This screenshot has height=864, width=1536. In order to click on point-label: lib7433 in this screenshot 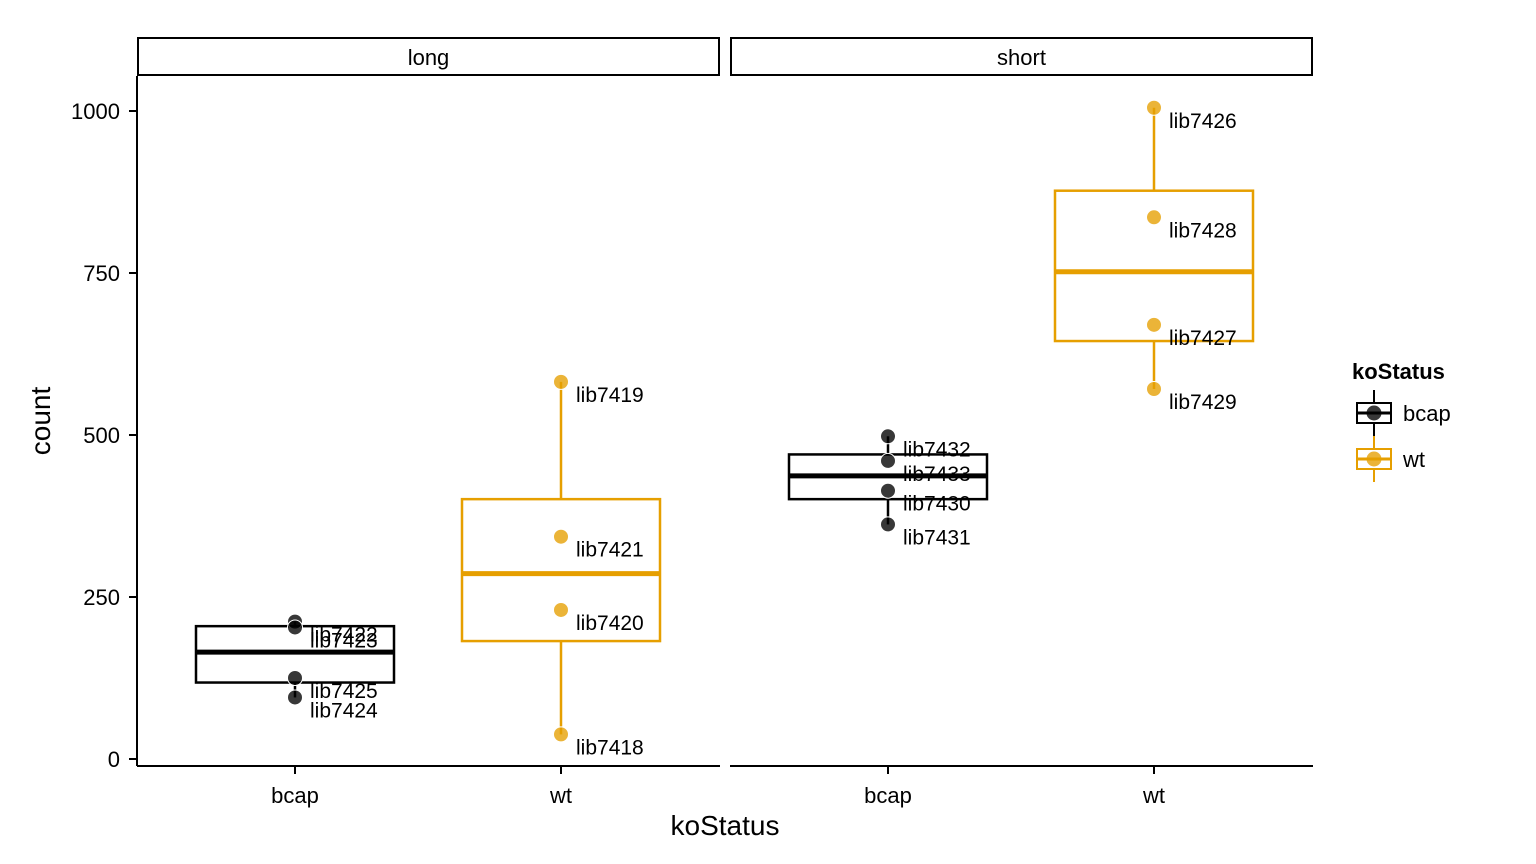, I will do `click(937, 474)`.